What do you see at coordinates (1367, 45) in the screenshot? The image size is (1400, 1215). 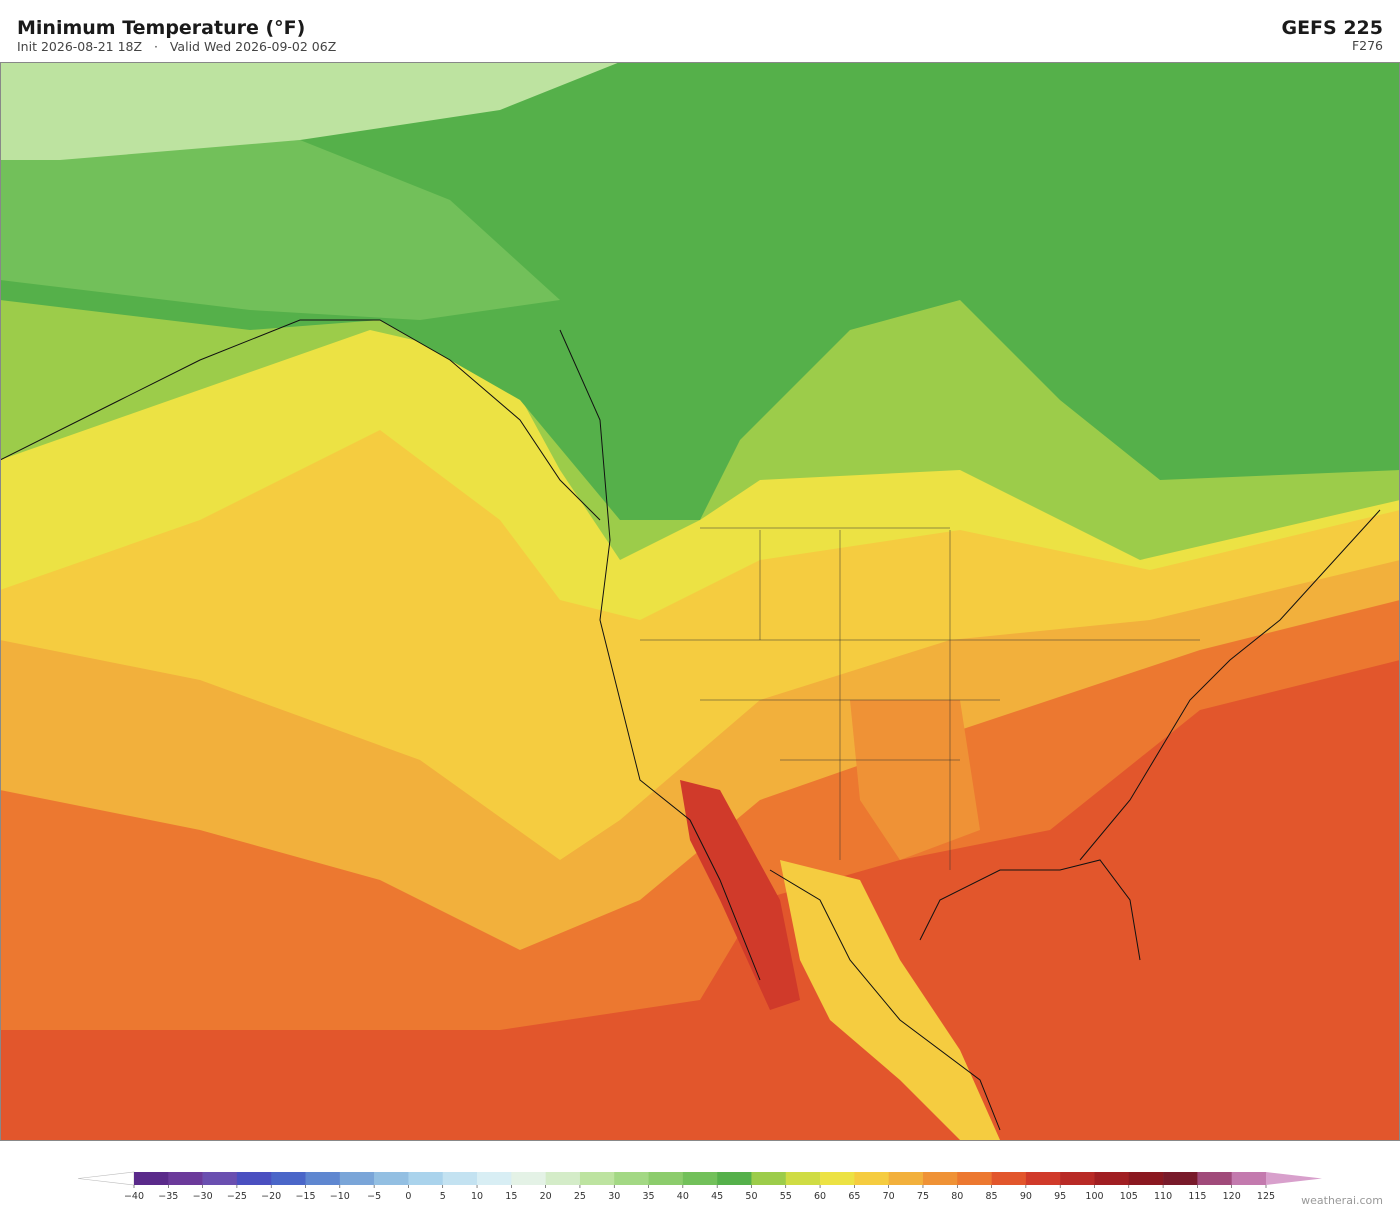 I see `forecast-hour: F276` at bounding box center [1367, 45].